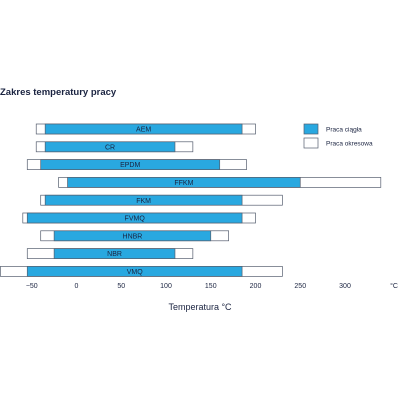 The height and width of the screenshot is (400, 400). What do you see at coordinates (311, 143) in the screenshot?
I see `legend-swatch-intermittent` at bounding box center [311, 143].